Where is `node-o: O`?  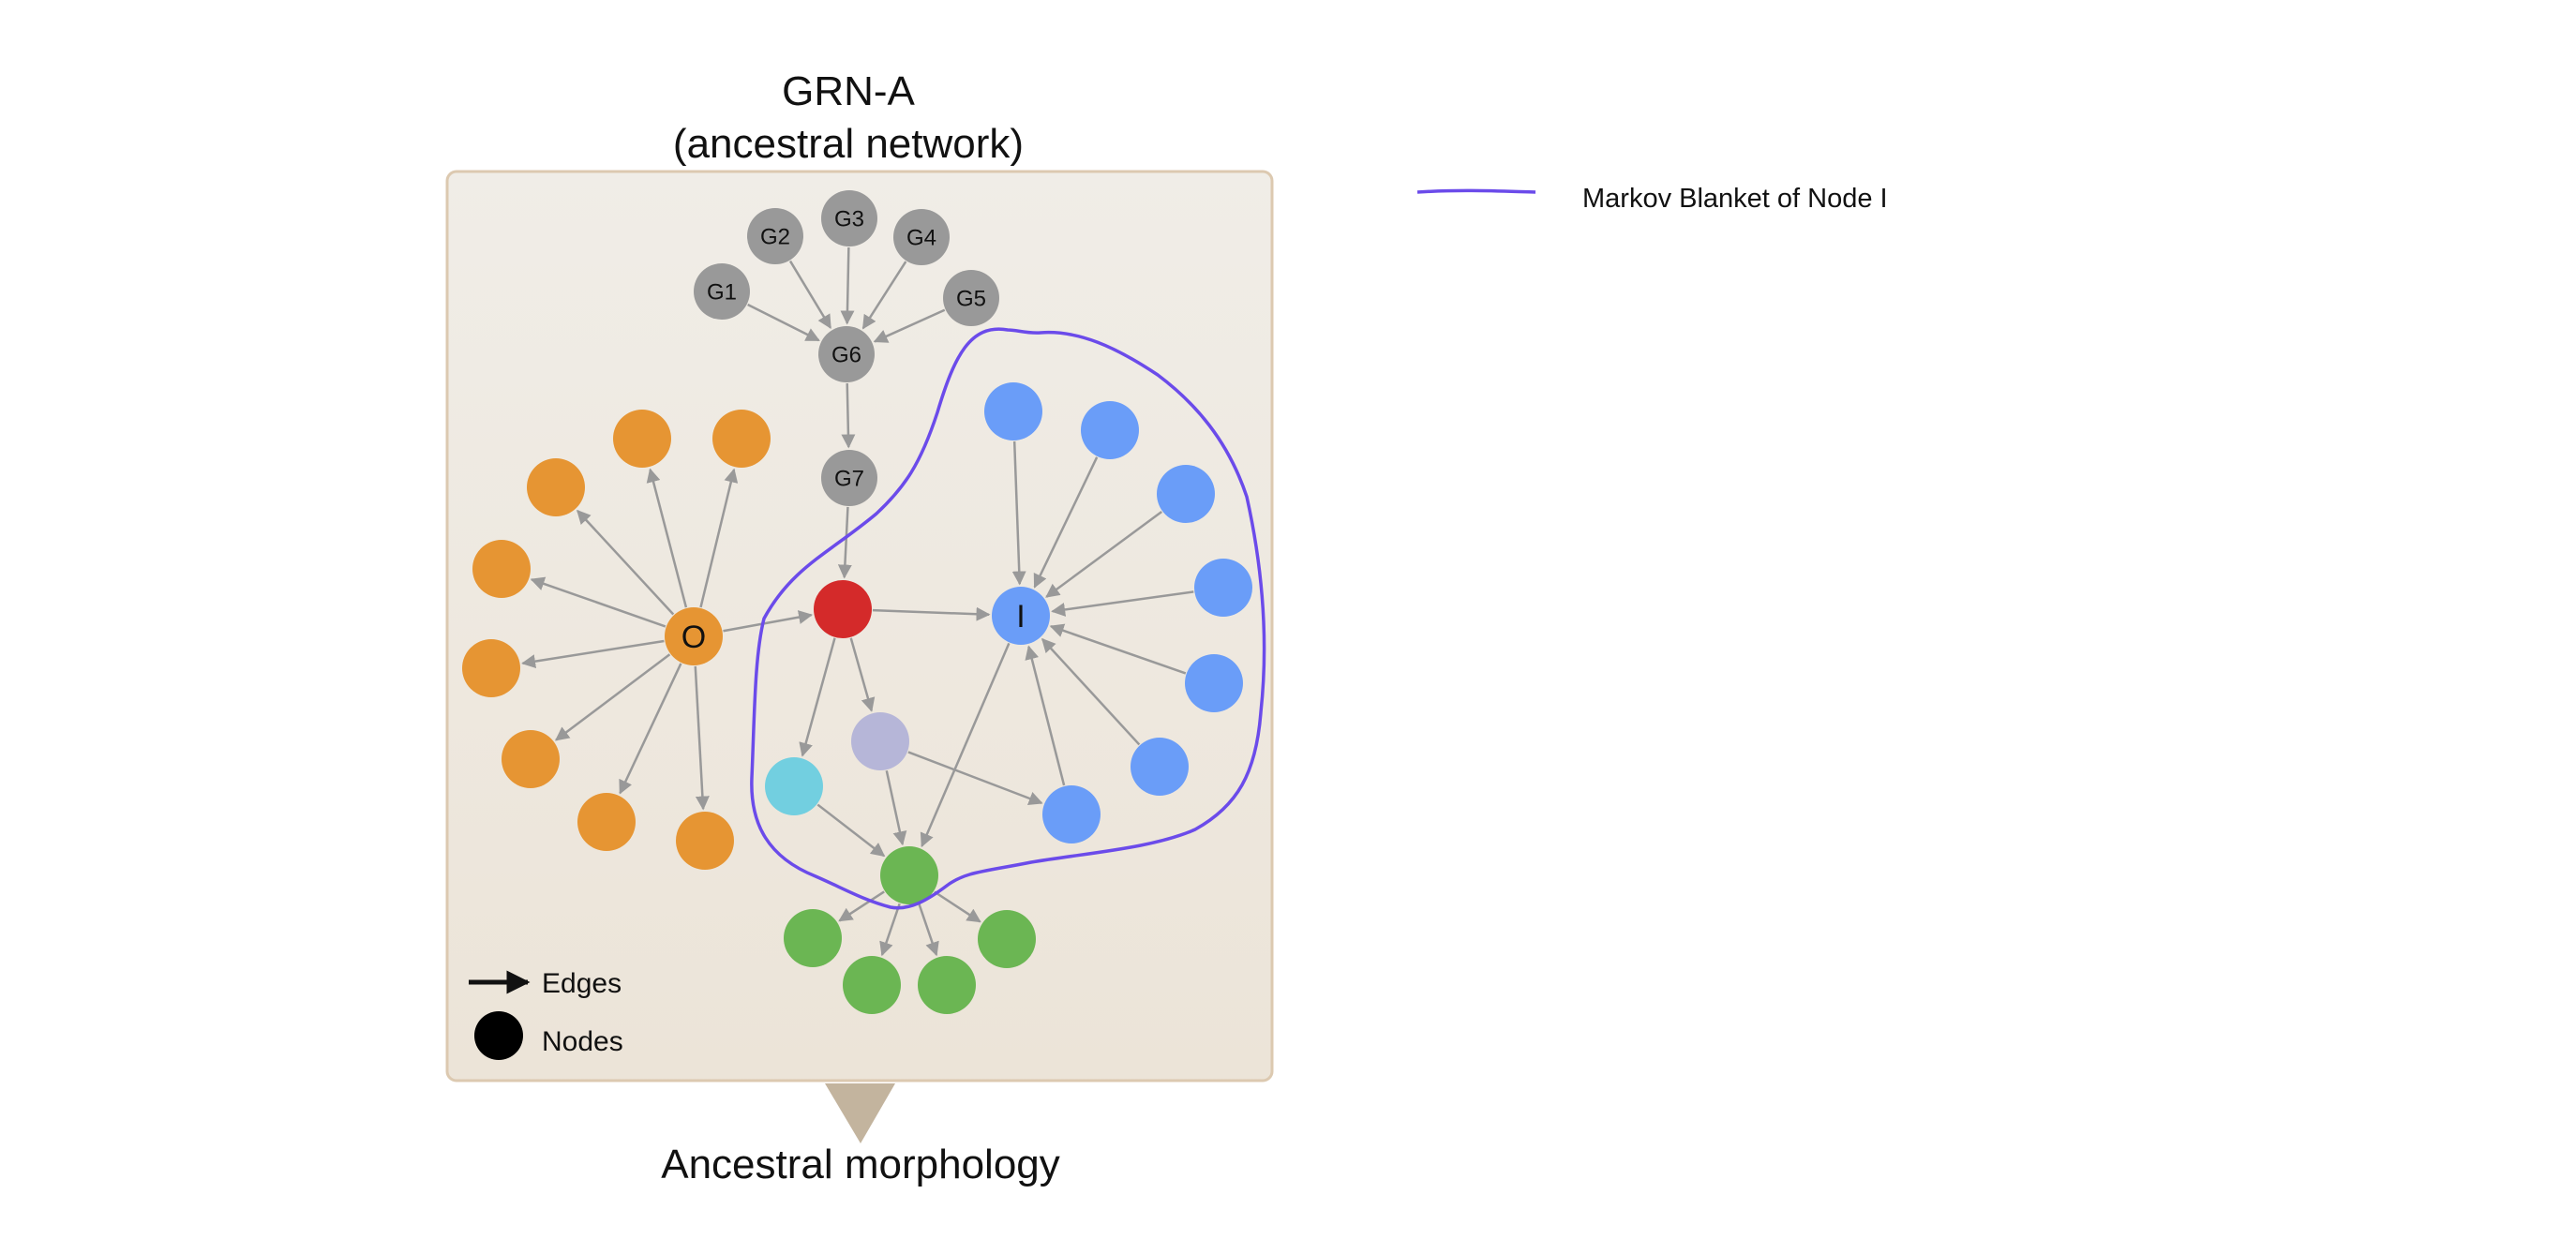 node-o: O is located at coordinates (694, 636).